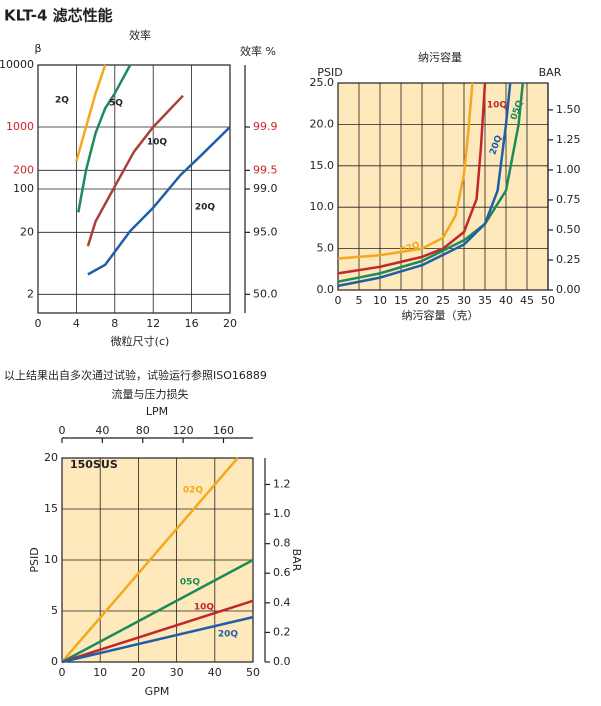 The width and height of the screenshot is (601, 706). Describe the element at coordinates (114, 323) in the screenshot. I see `x-tick-label: 8` at that location.